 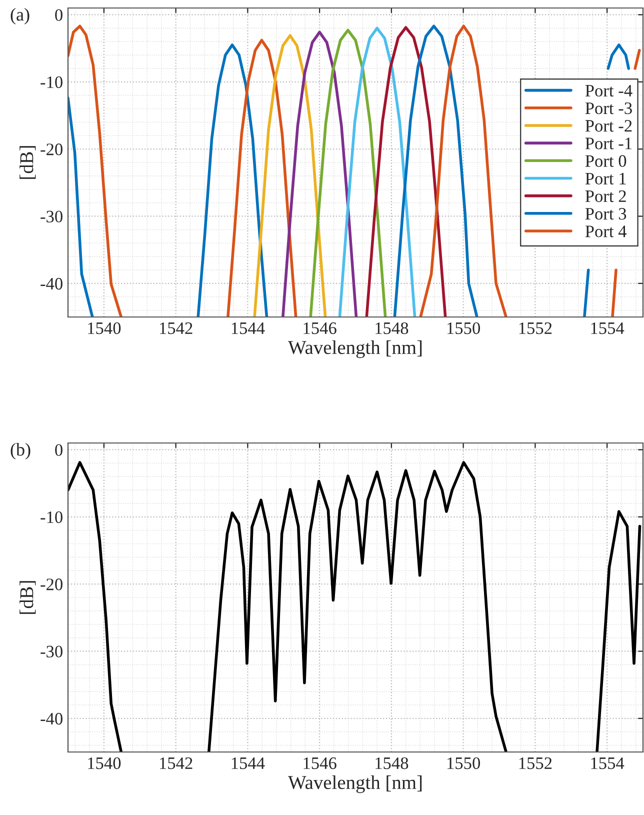 I want to click on text: (a), so click(x=20, y=16).